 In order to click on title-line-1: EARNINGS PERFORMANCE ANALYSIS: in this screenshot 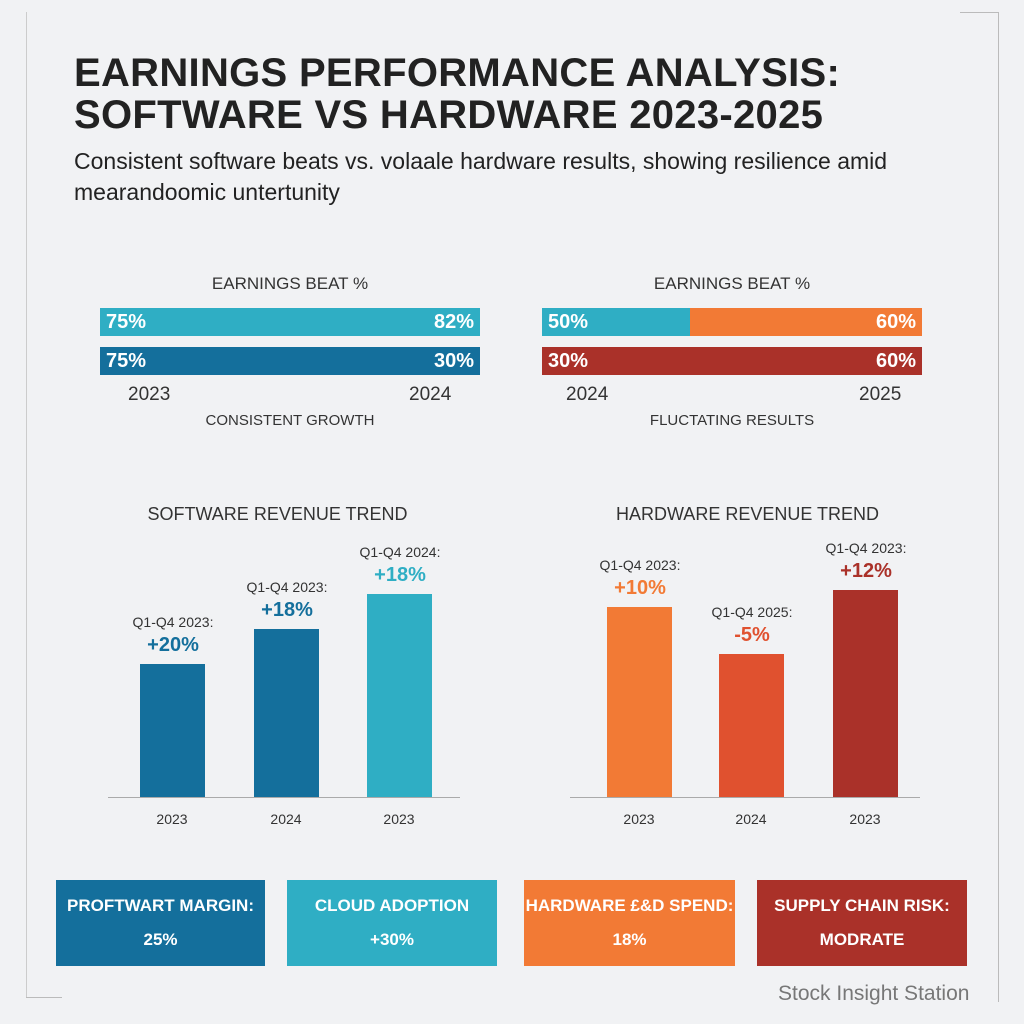, I will do `click(457, 73)`.